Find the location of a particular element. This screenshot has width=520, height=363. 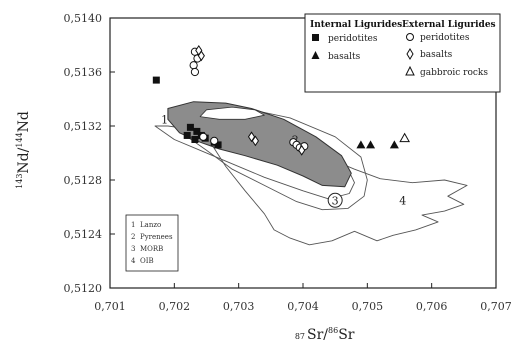

field-lanzo is located at coordinates (259, 144).